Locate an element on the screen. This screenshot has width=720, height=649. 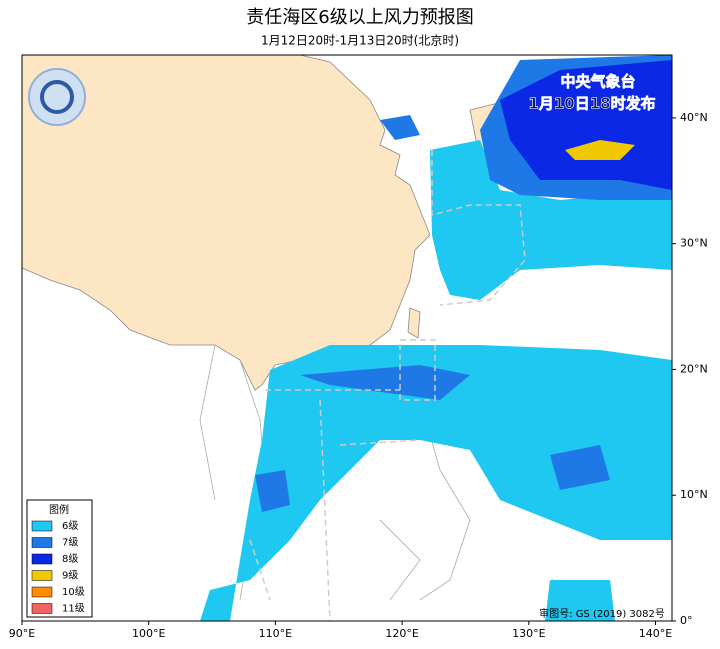
legend: 图例 6级 7级 8级 9级 10级 11级 is located at coordinates (59, 558).